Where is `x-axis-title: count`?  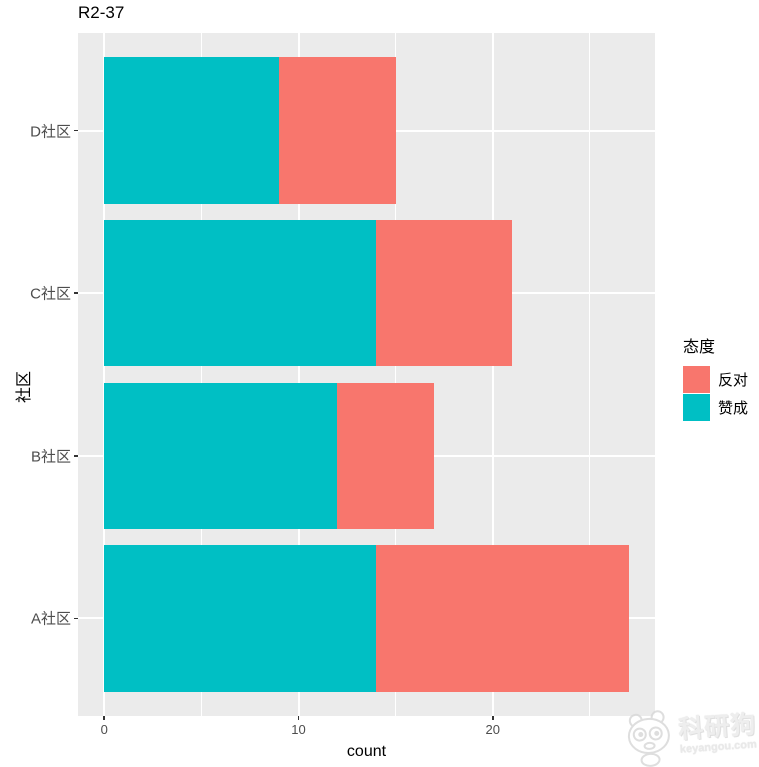 x-axis-title: count is located at coordinates (366, 751).